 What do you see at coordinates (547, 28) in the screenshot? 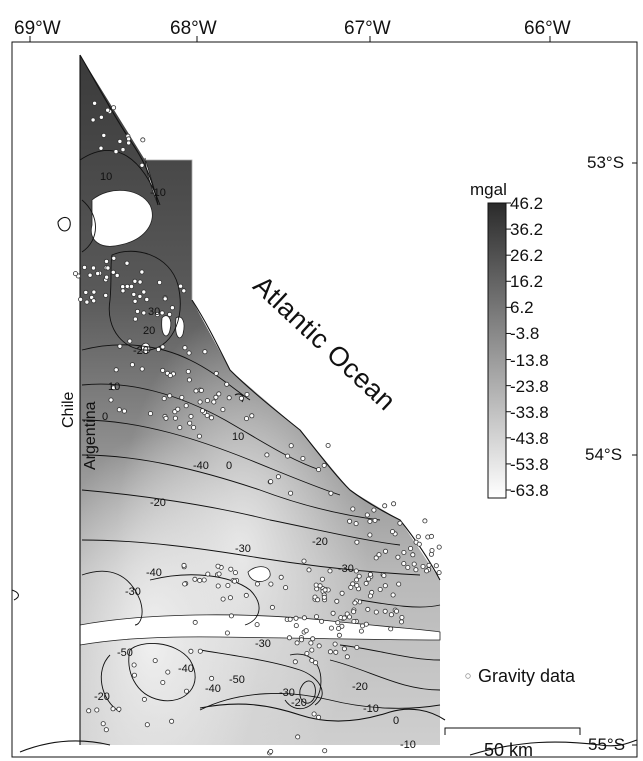
I see `longitude-label-66w: 66°W` at bounding box center [547, 28].